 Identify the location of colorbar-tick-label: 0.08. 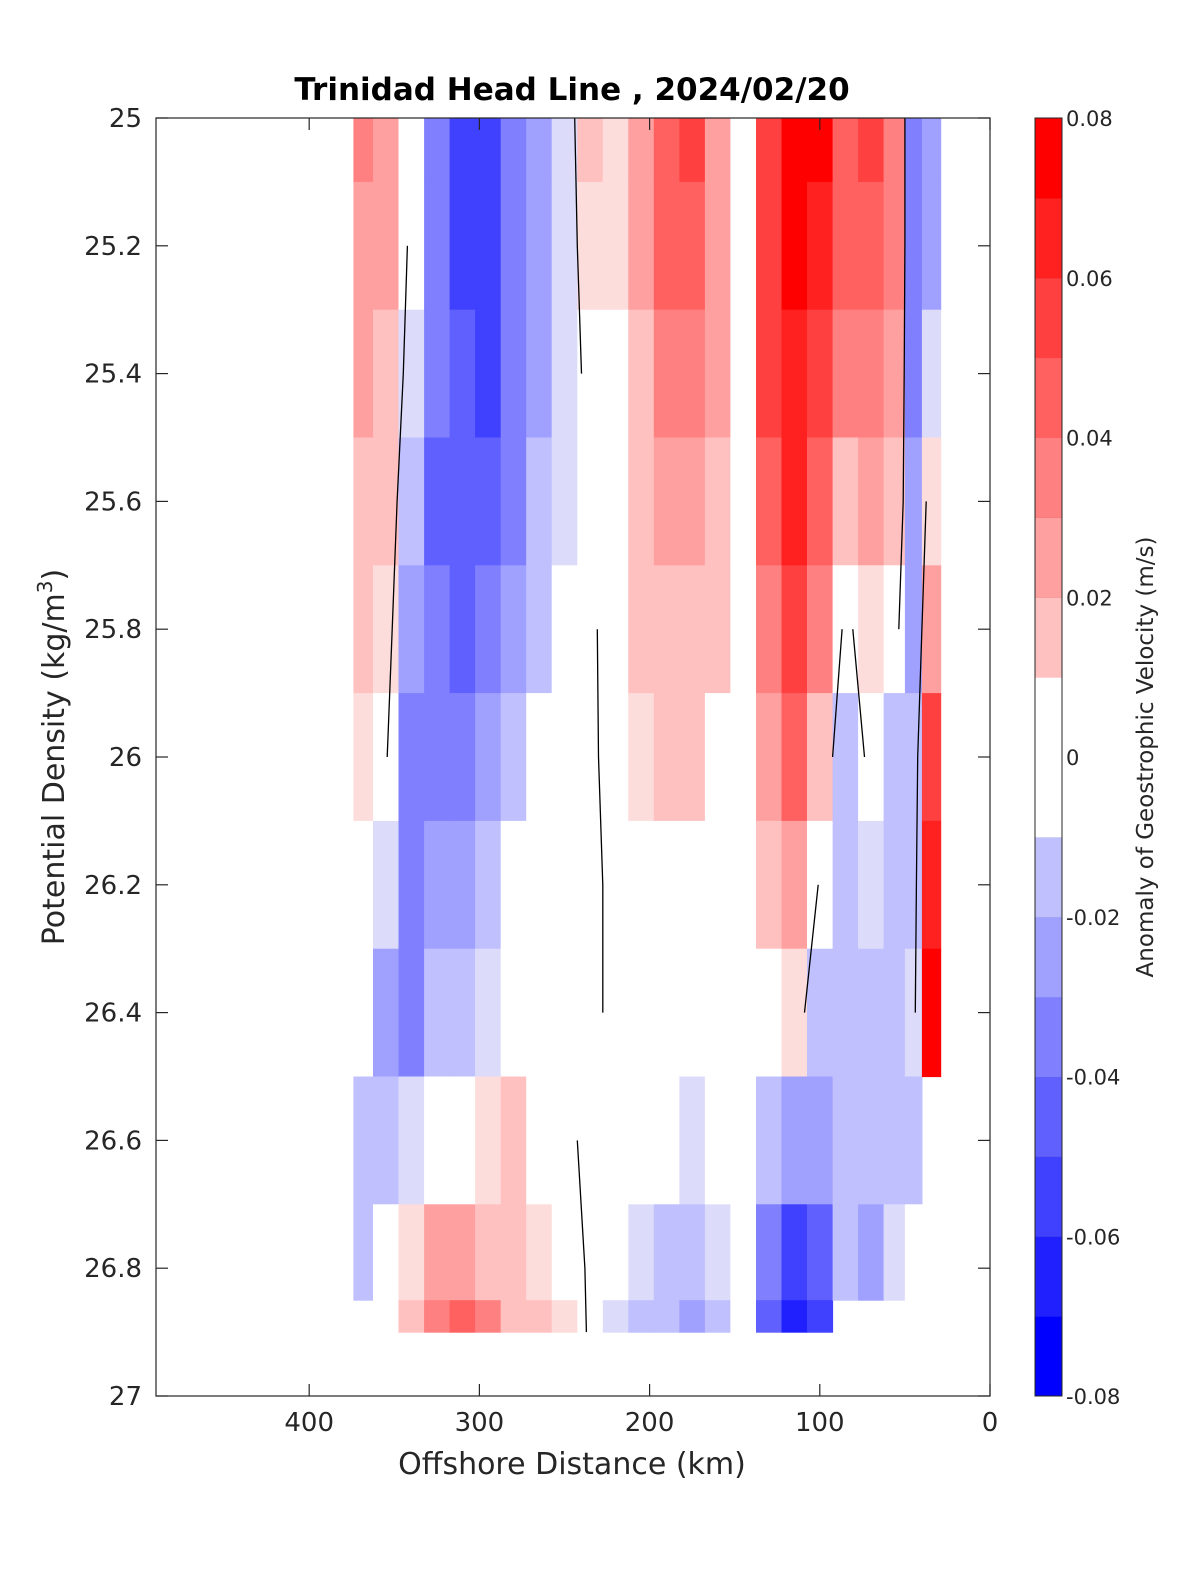
(1089, 119).